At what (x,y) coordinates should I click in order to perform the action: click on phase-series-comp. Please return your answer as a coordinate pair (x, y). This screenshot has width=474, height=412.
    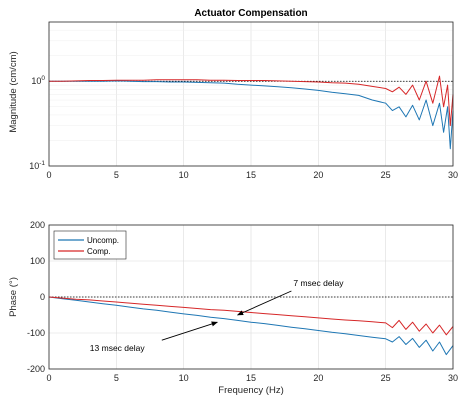
    Looking at the image, I should click on (251, 316).